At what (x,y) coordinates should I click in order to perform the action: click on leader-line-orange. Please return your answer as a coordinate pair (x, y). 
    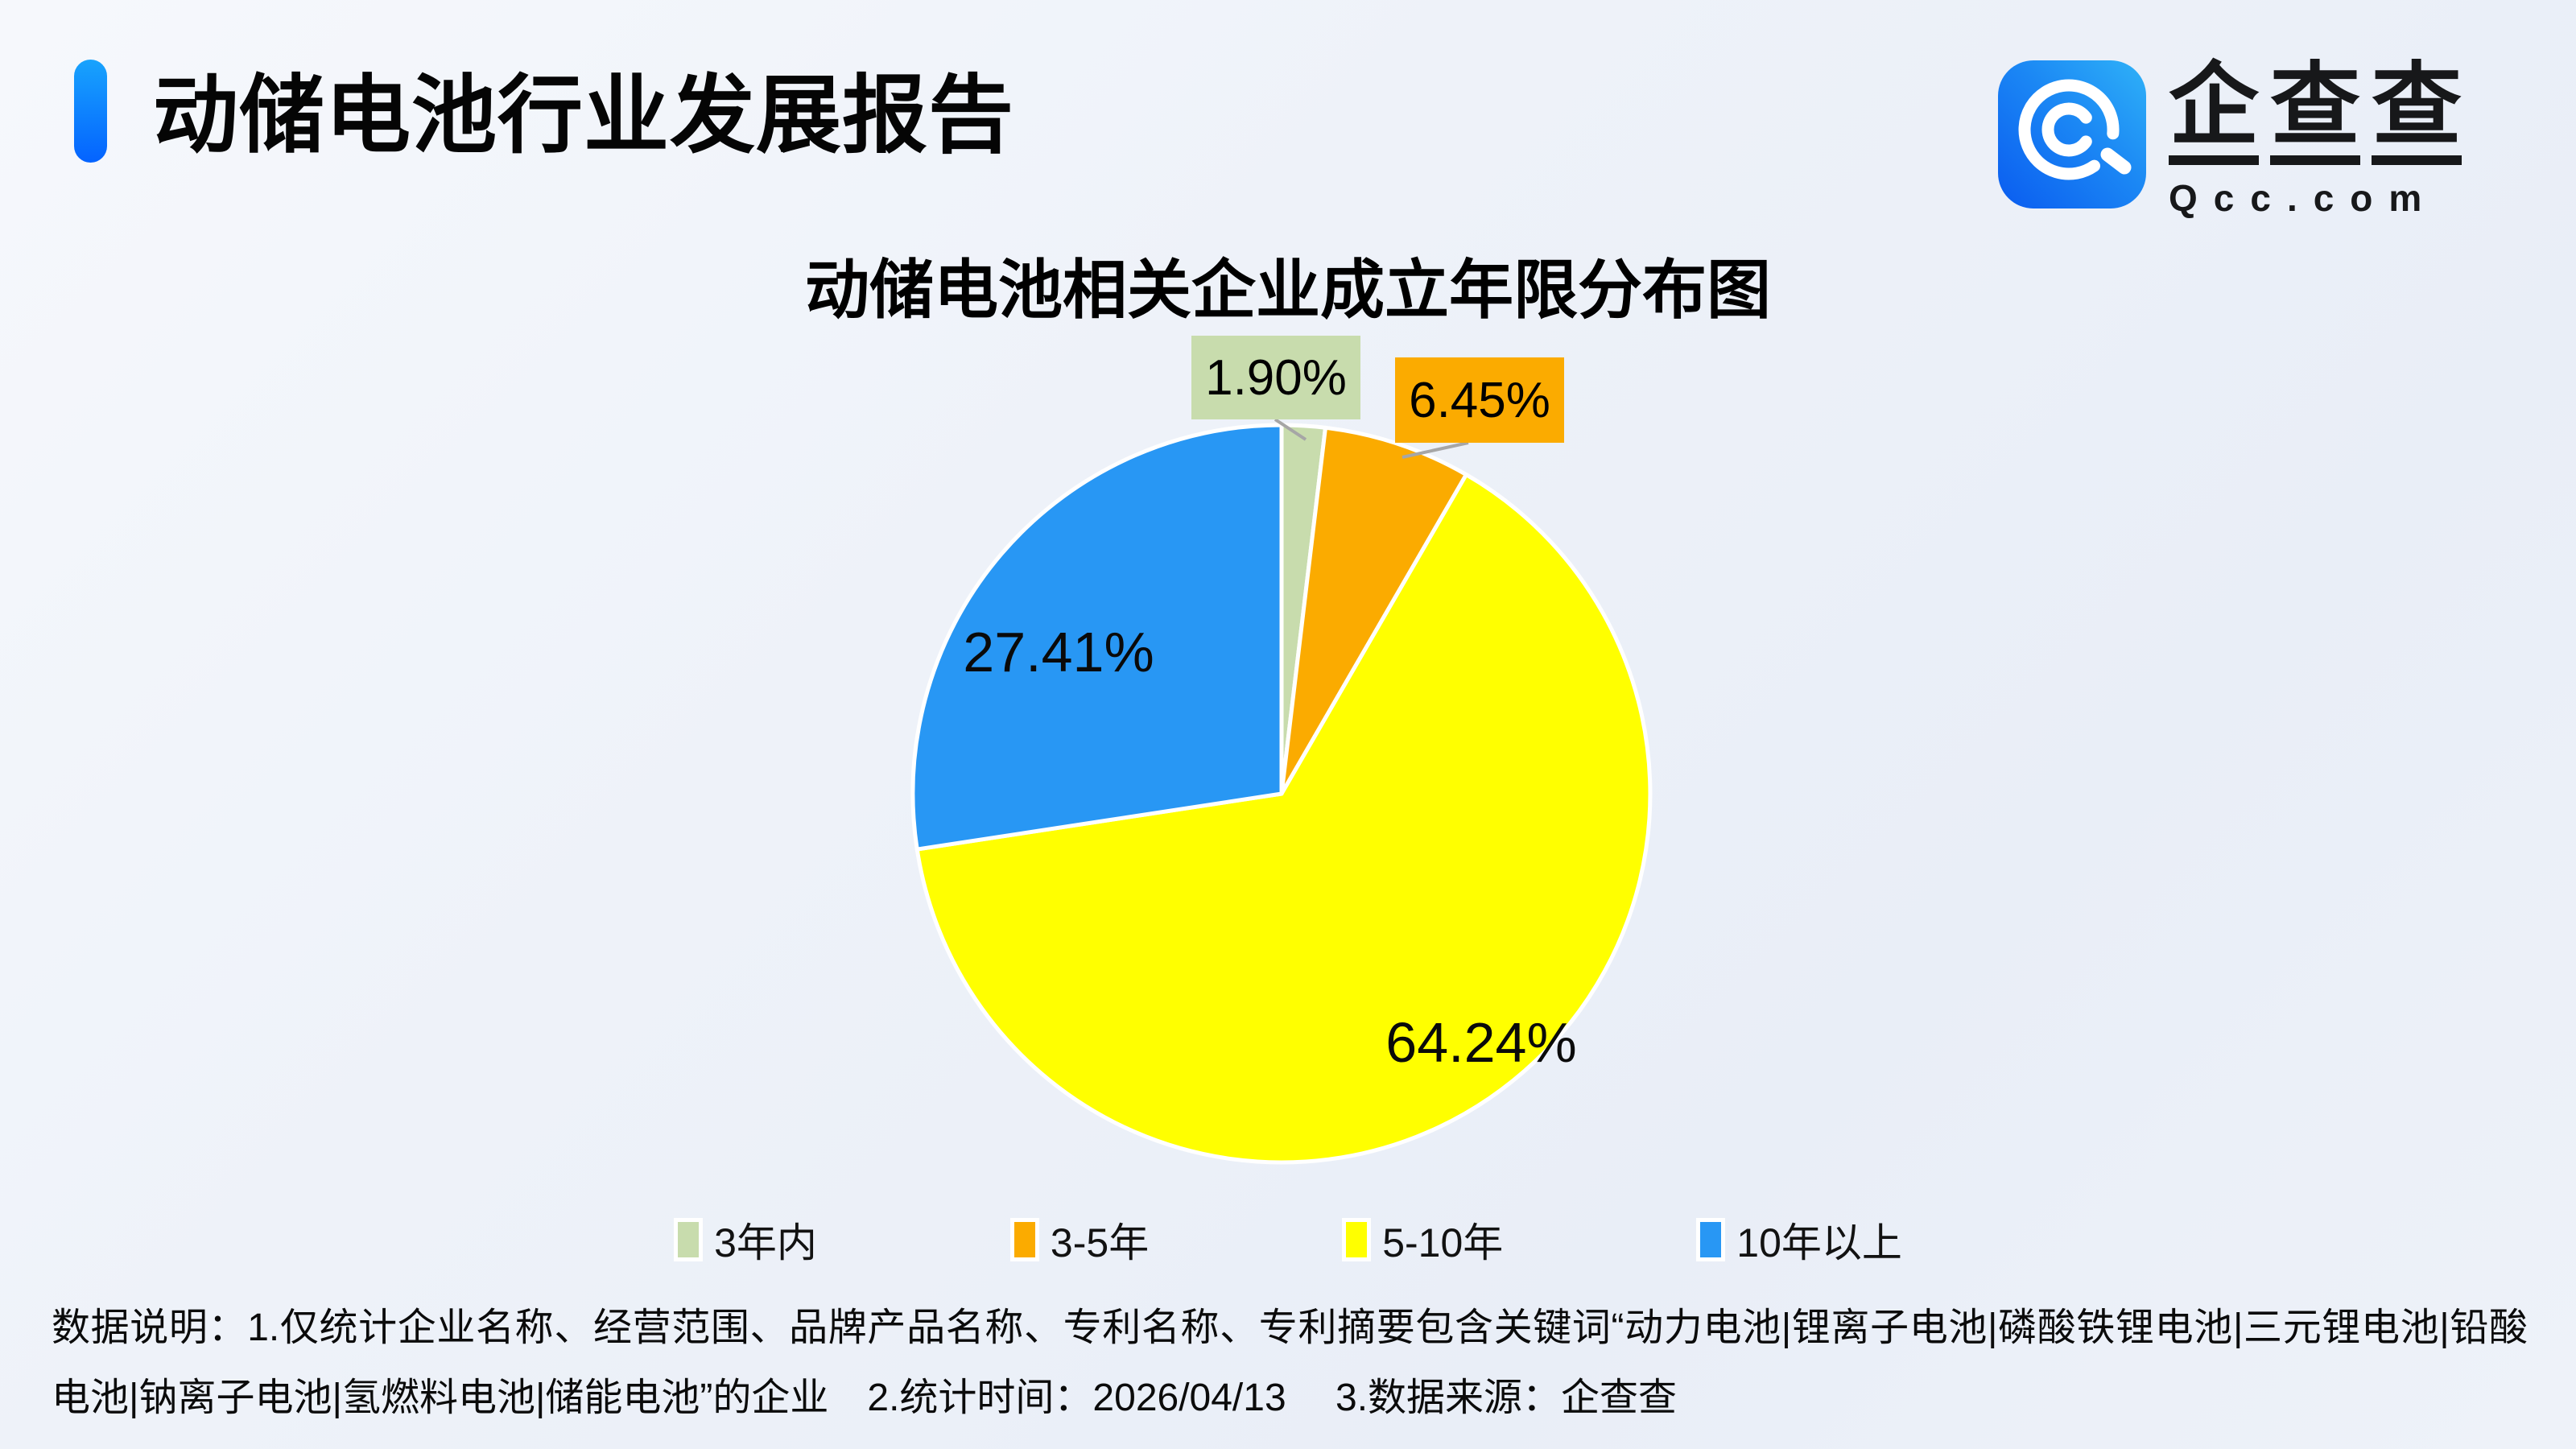
    Looking at the image, I should click on (1435, 450).